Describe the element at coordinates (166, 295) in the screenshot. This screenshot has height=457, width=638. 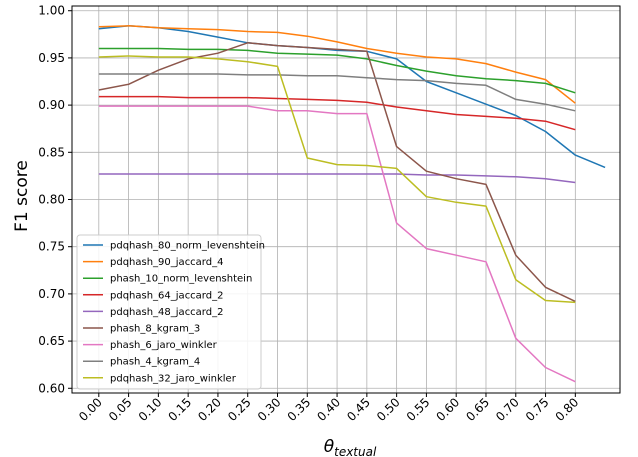
I see `legend-entry-label: pdqhash_64_jaccard_2` at that location.